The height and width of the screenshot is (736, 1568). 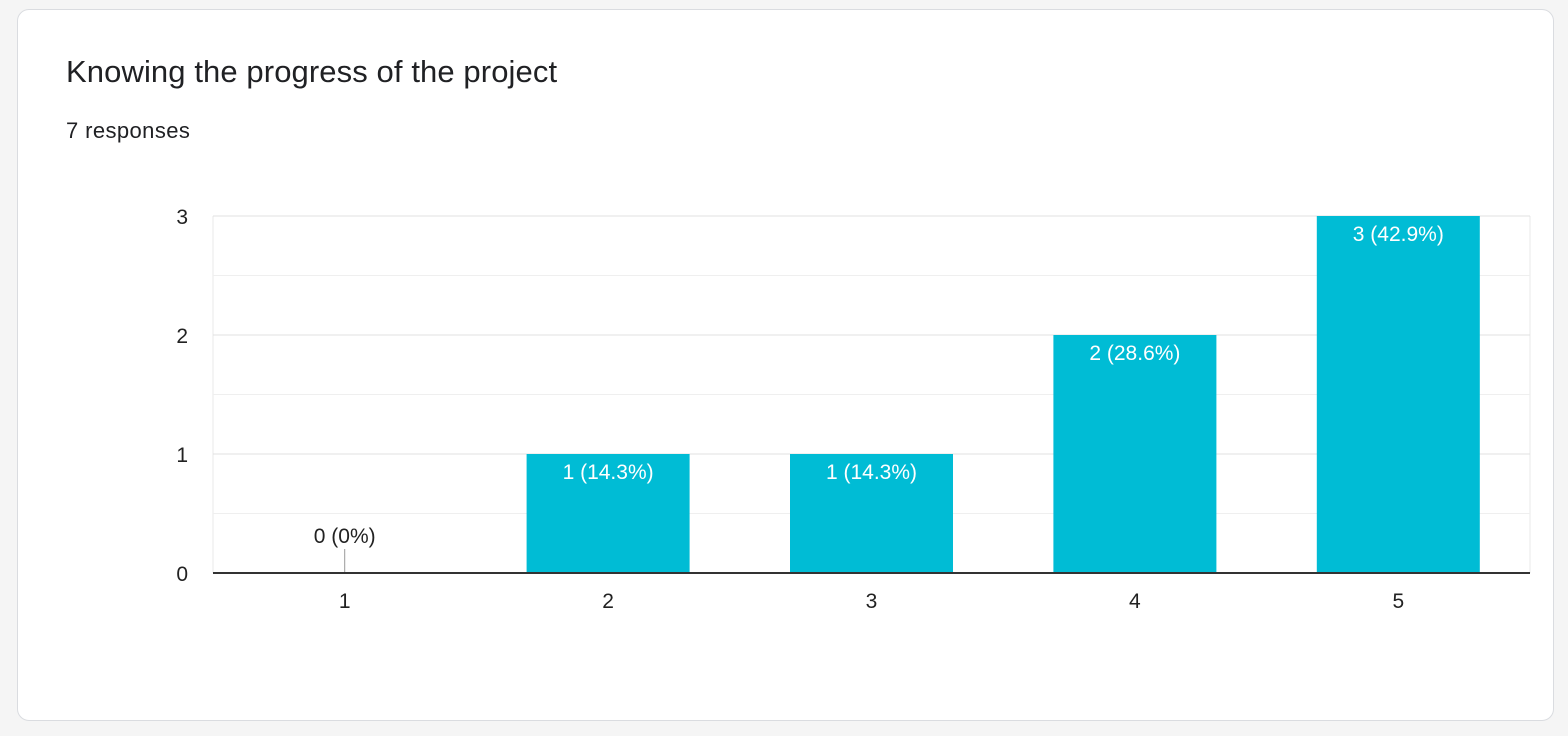 I want to click on x-tick-label: 5, so click(x=1398, y=601).